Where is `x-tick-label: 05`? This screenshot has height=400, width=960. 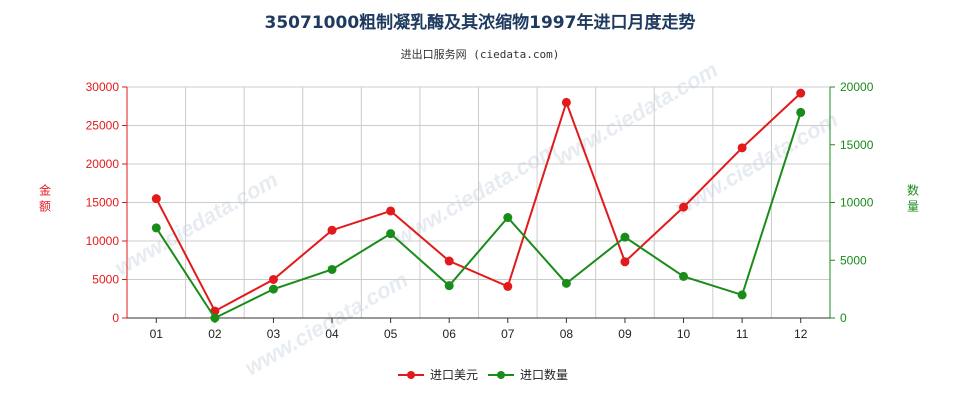
x-tick-label: 05 is located at coordinates (391, 334).